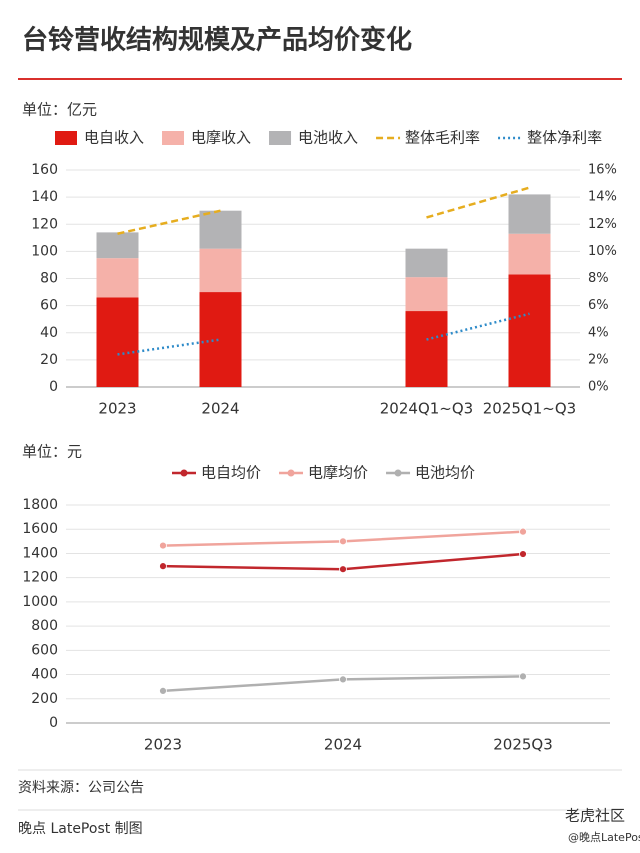  Describe the element at coordinates (598, 305) in the screenshot. I see `y2-tick-label: 6%` at that location.